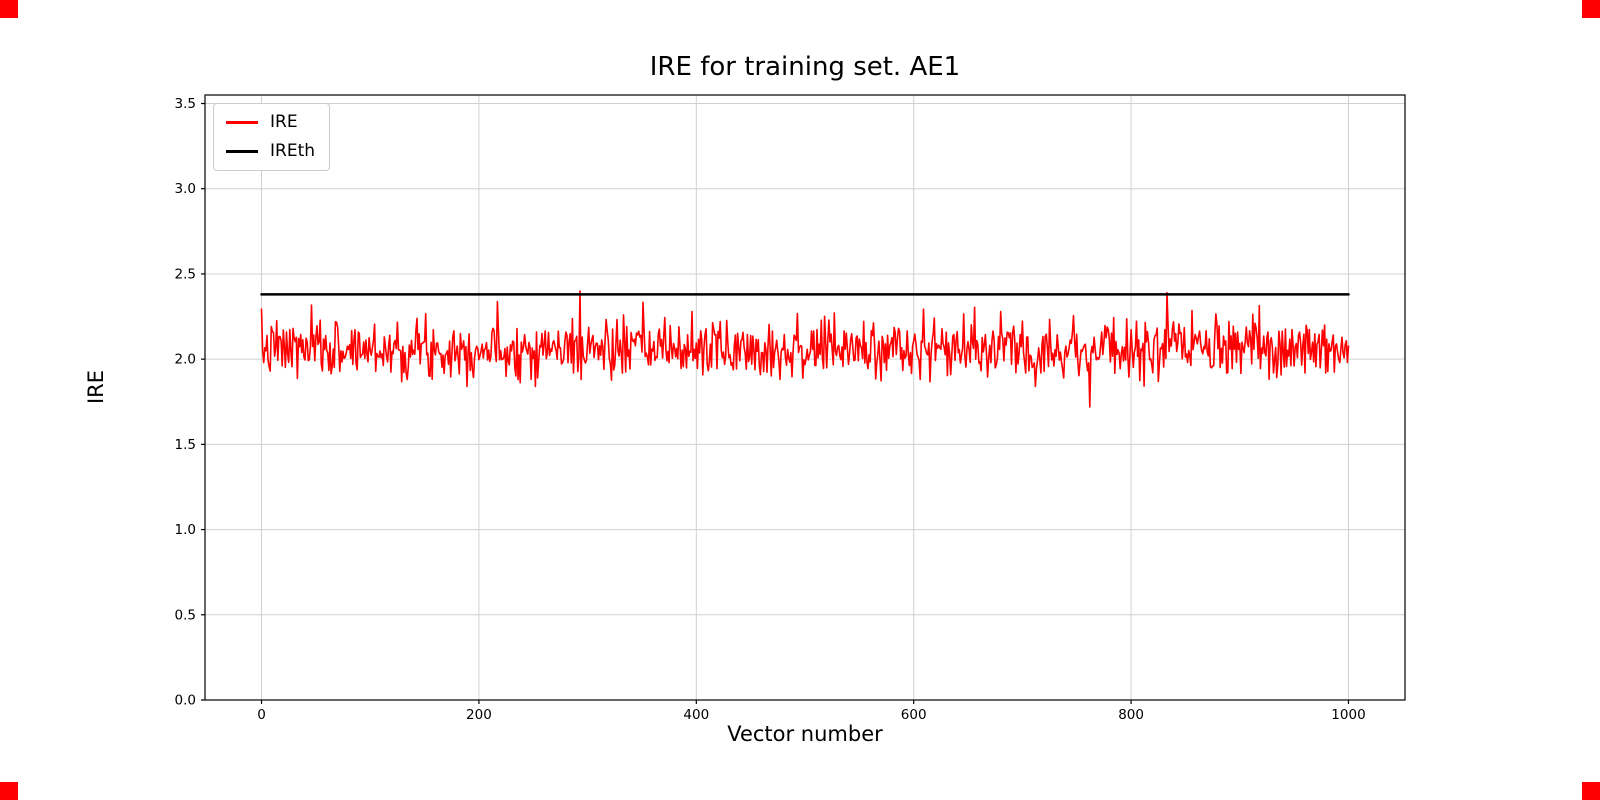 The width and height of the screenshot is (1600, 800). What do you see at coordinates (284, 122) in the screenshot?
I see `legend-label-ire: IRE` at bounding box center [284, 122].